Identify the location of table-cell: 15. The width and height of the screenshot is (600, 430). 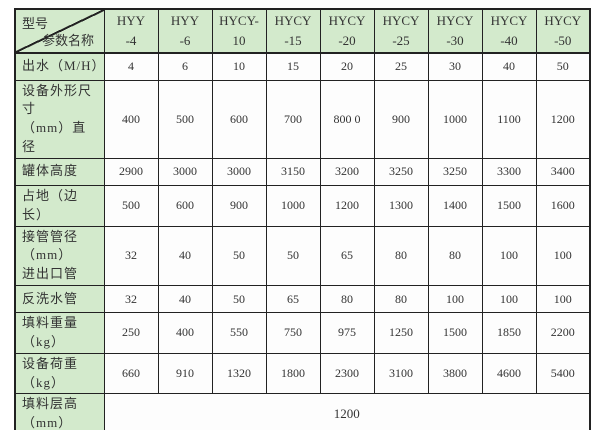
(293, 66).